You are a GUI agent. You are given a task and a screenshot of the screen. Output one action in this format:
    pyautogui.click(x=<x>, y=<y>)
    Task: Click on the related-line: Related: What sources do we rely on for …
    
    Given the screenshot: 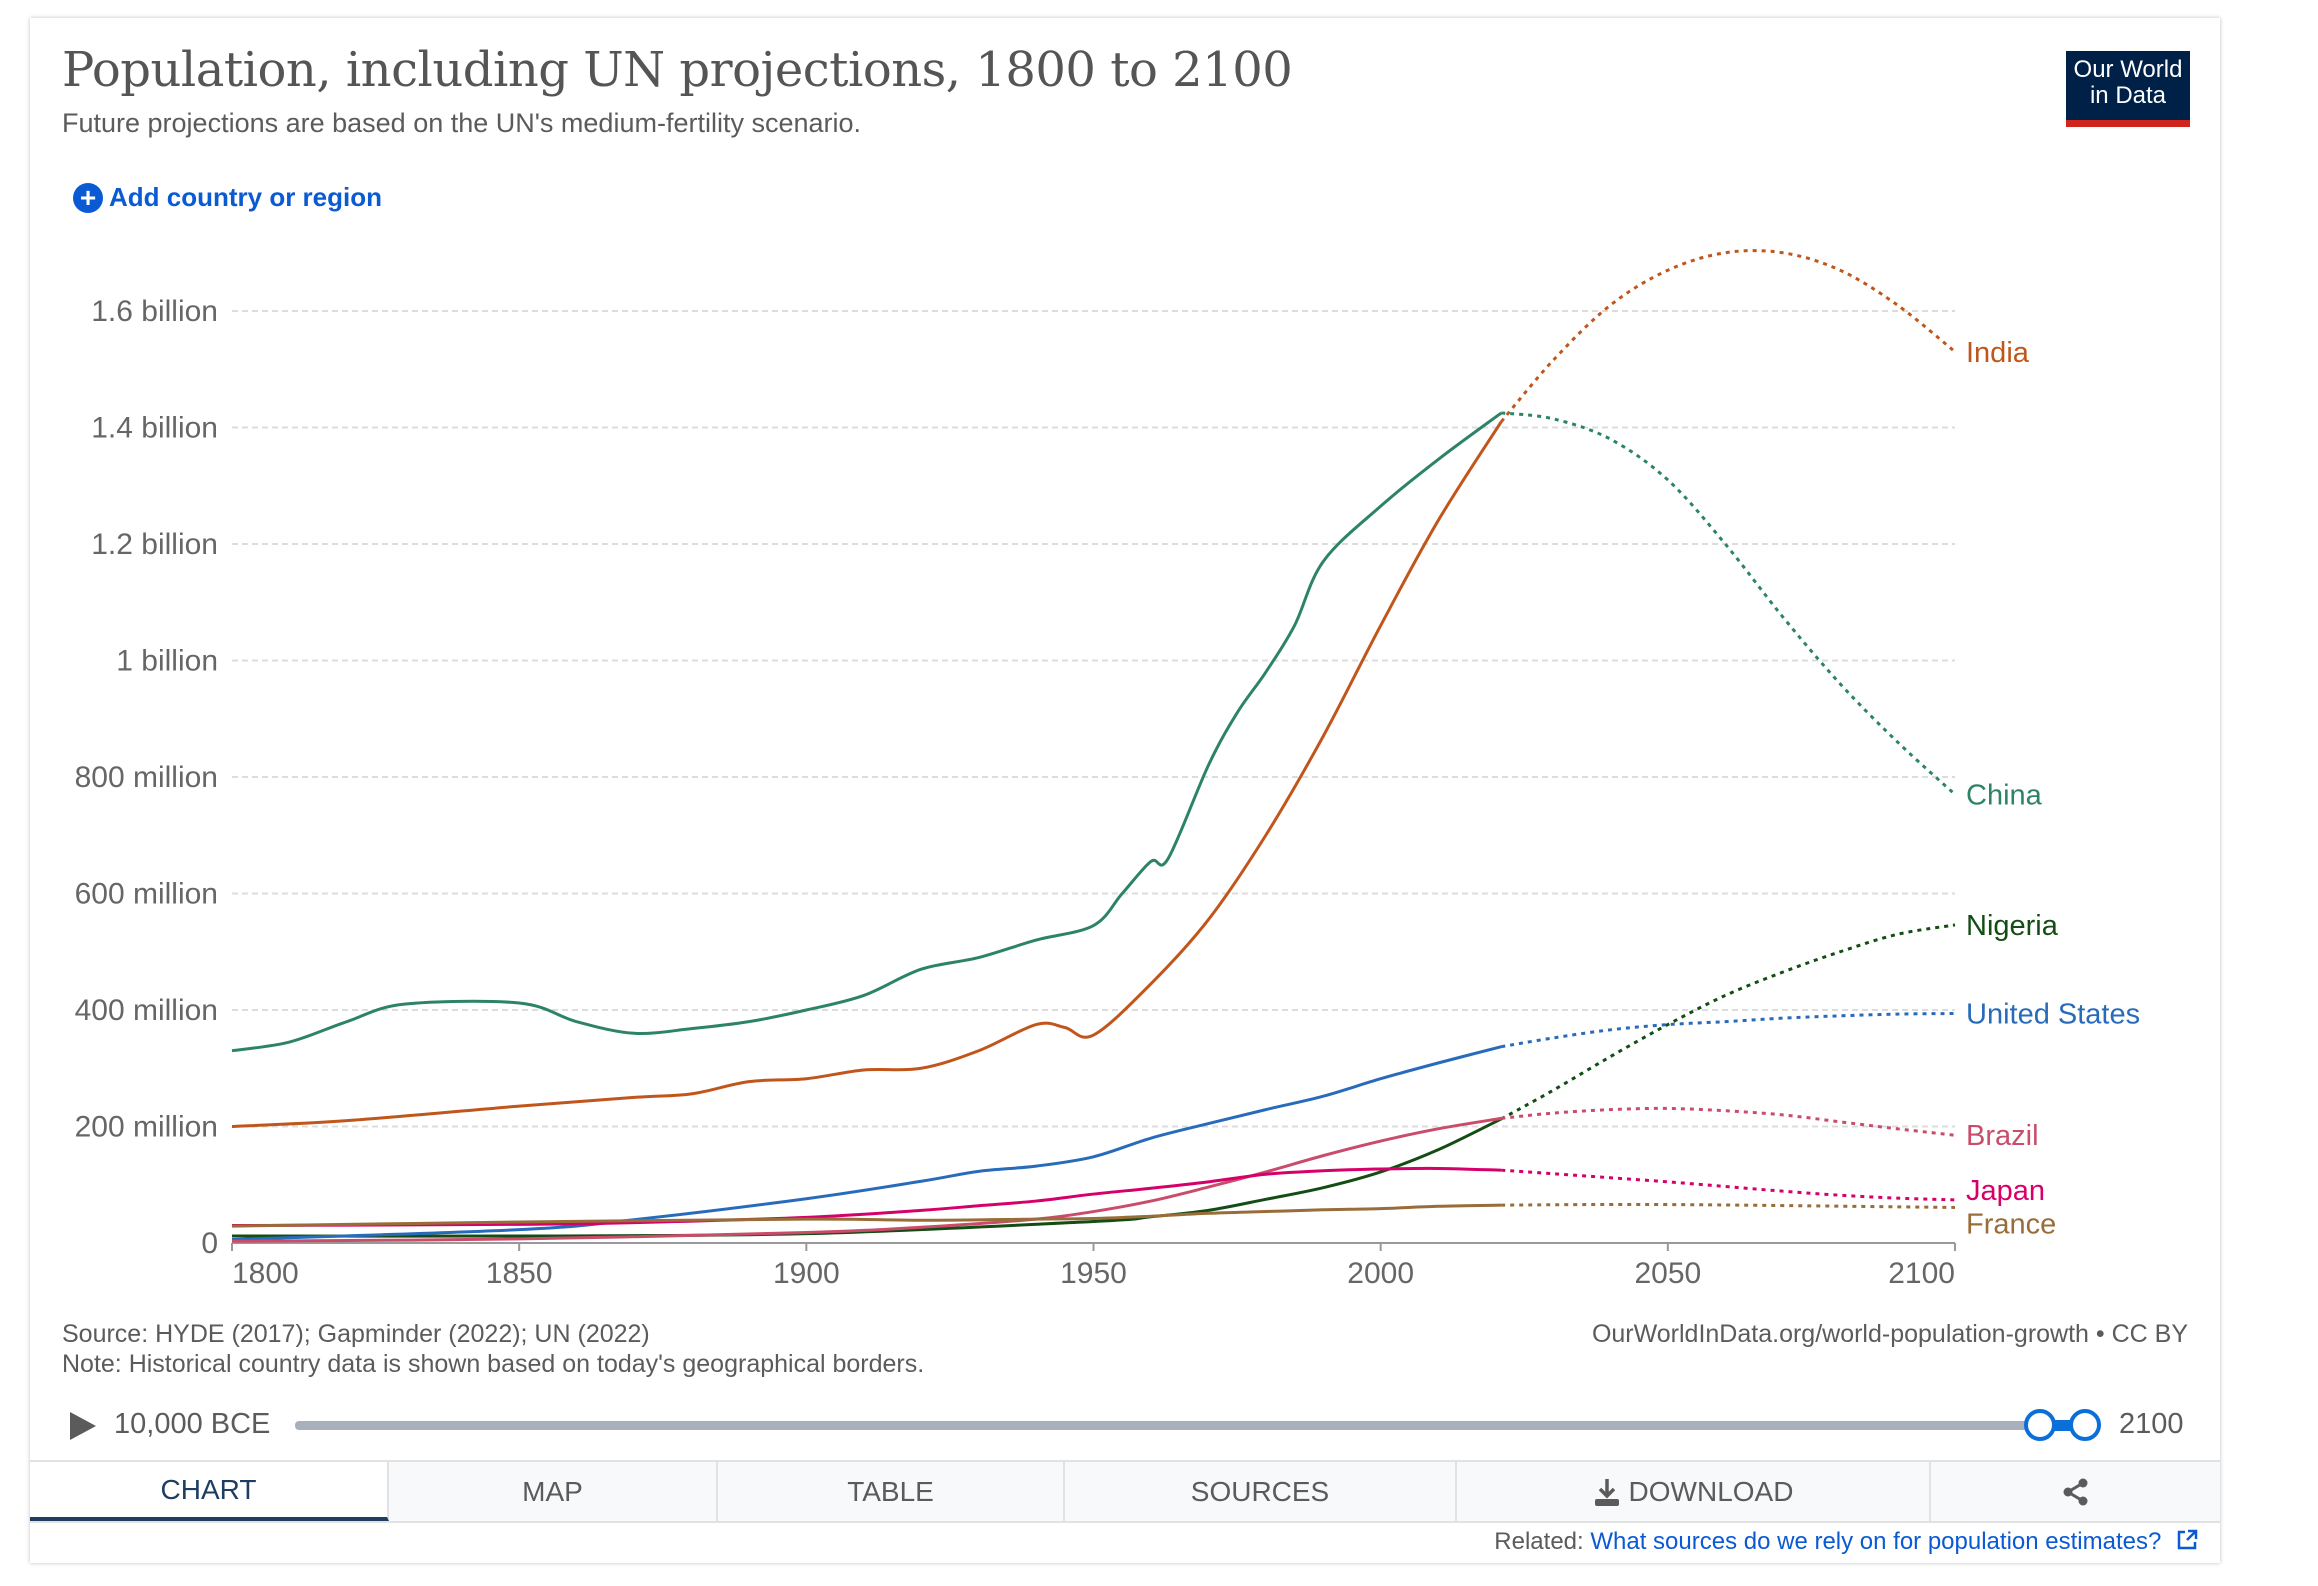 What is the action you would take?
    pyautogui.click(x=1846, y=1542)
    